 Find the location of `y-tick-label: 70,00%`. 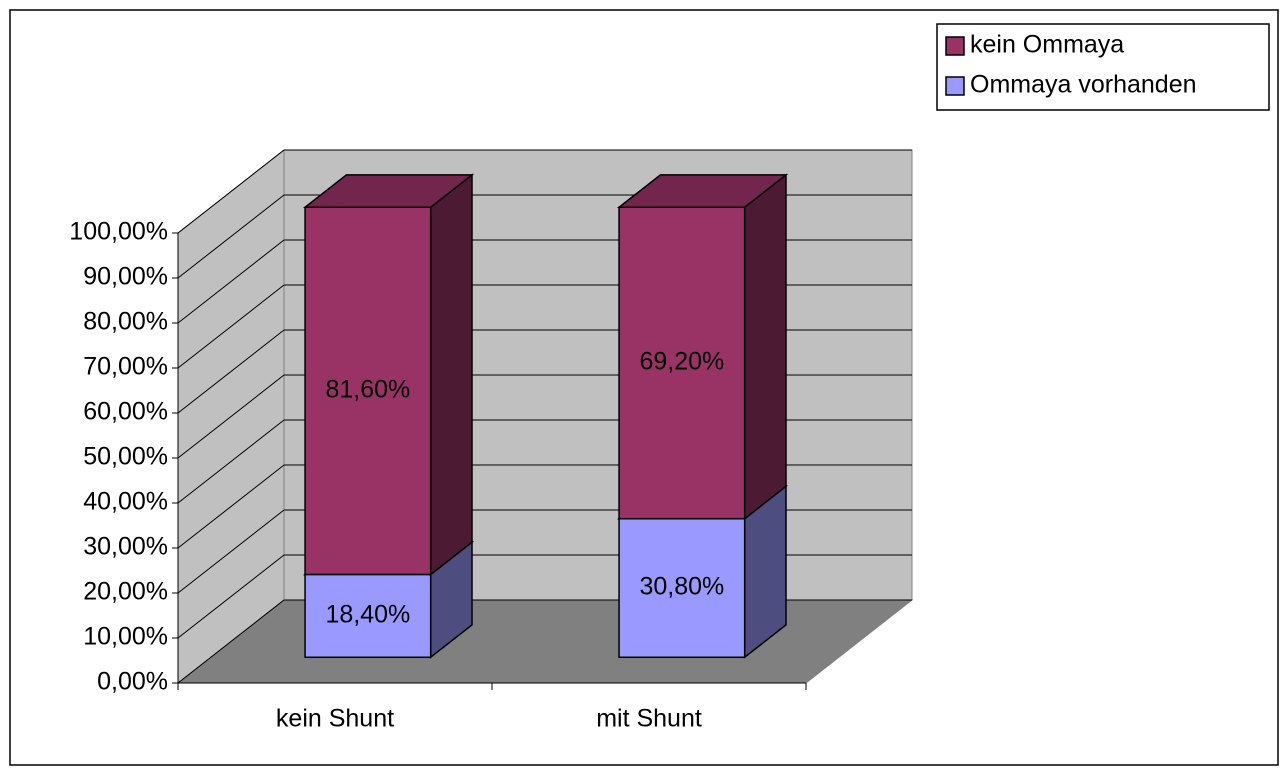

y-tick-label: 70,00% is located at coordinates (125, 367).